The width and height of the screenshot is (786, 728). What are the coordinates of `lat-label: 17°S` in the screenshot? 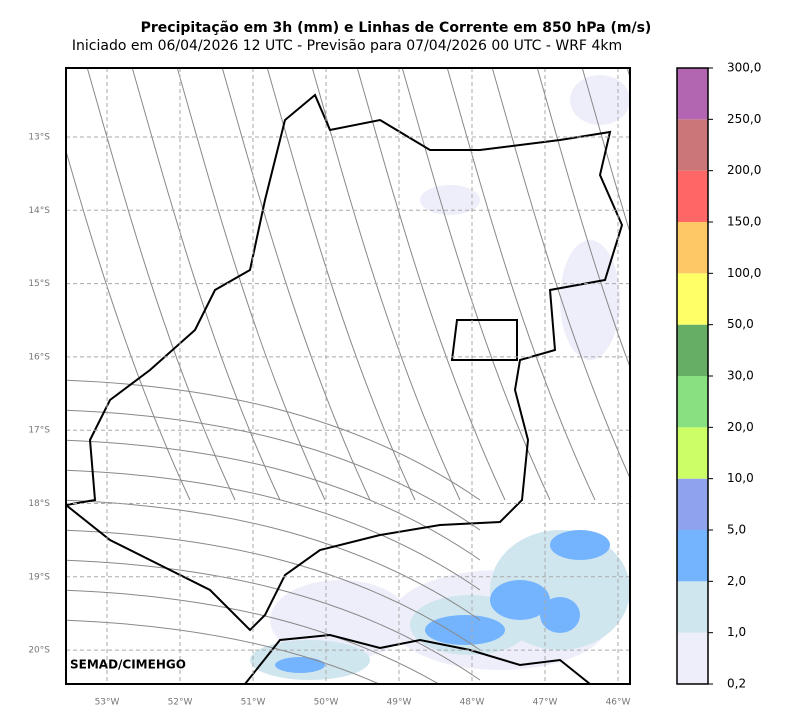 It's located at (39, 431).